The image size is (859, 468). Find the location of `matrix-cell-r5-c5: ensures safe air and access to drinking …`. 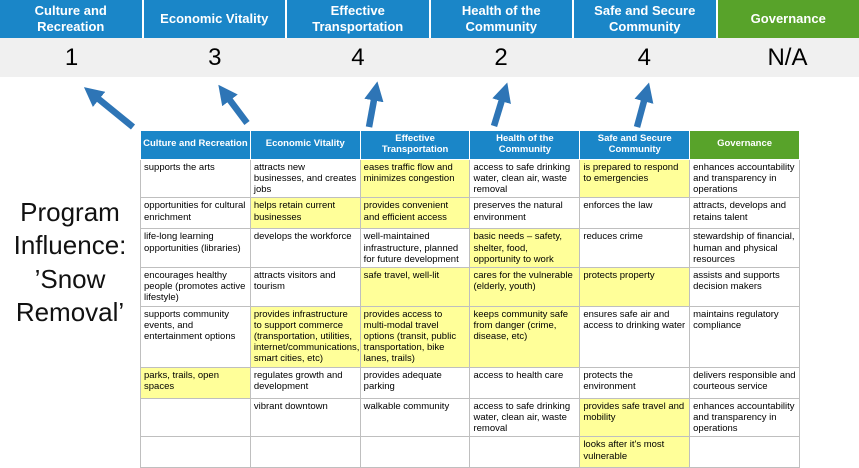

matrix-cell-r5-c5: ensures safe air and access to drinking … is located at coordinates (635, 336).